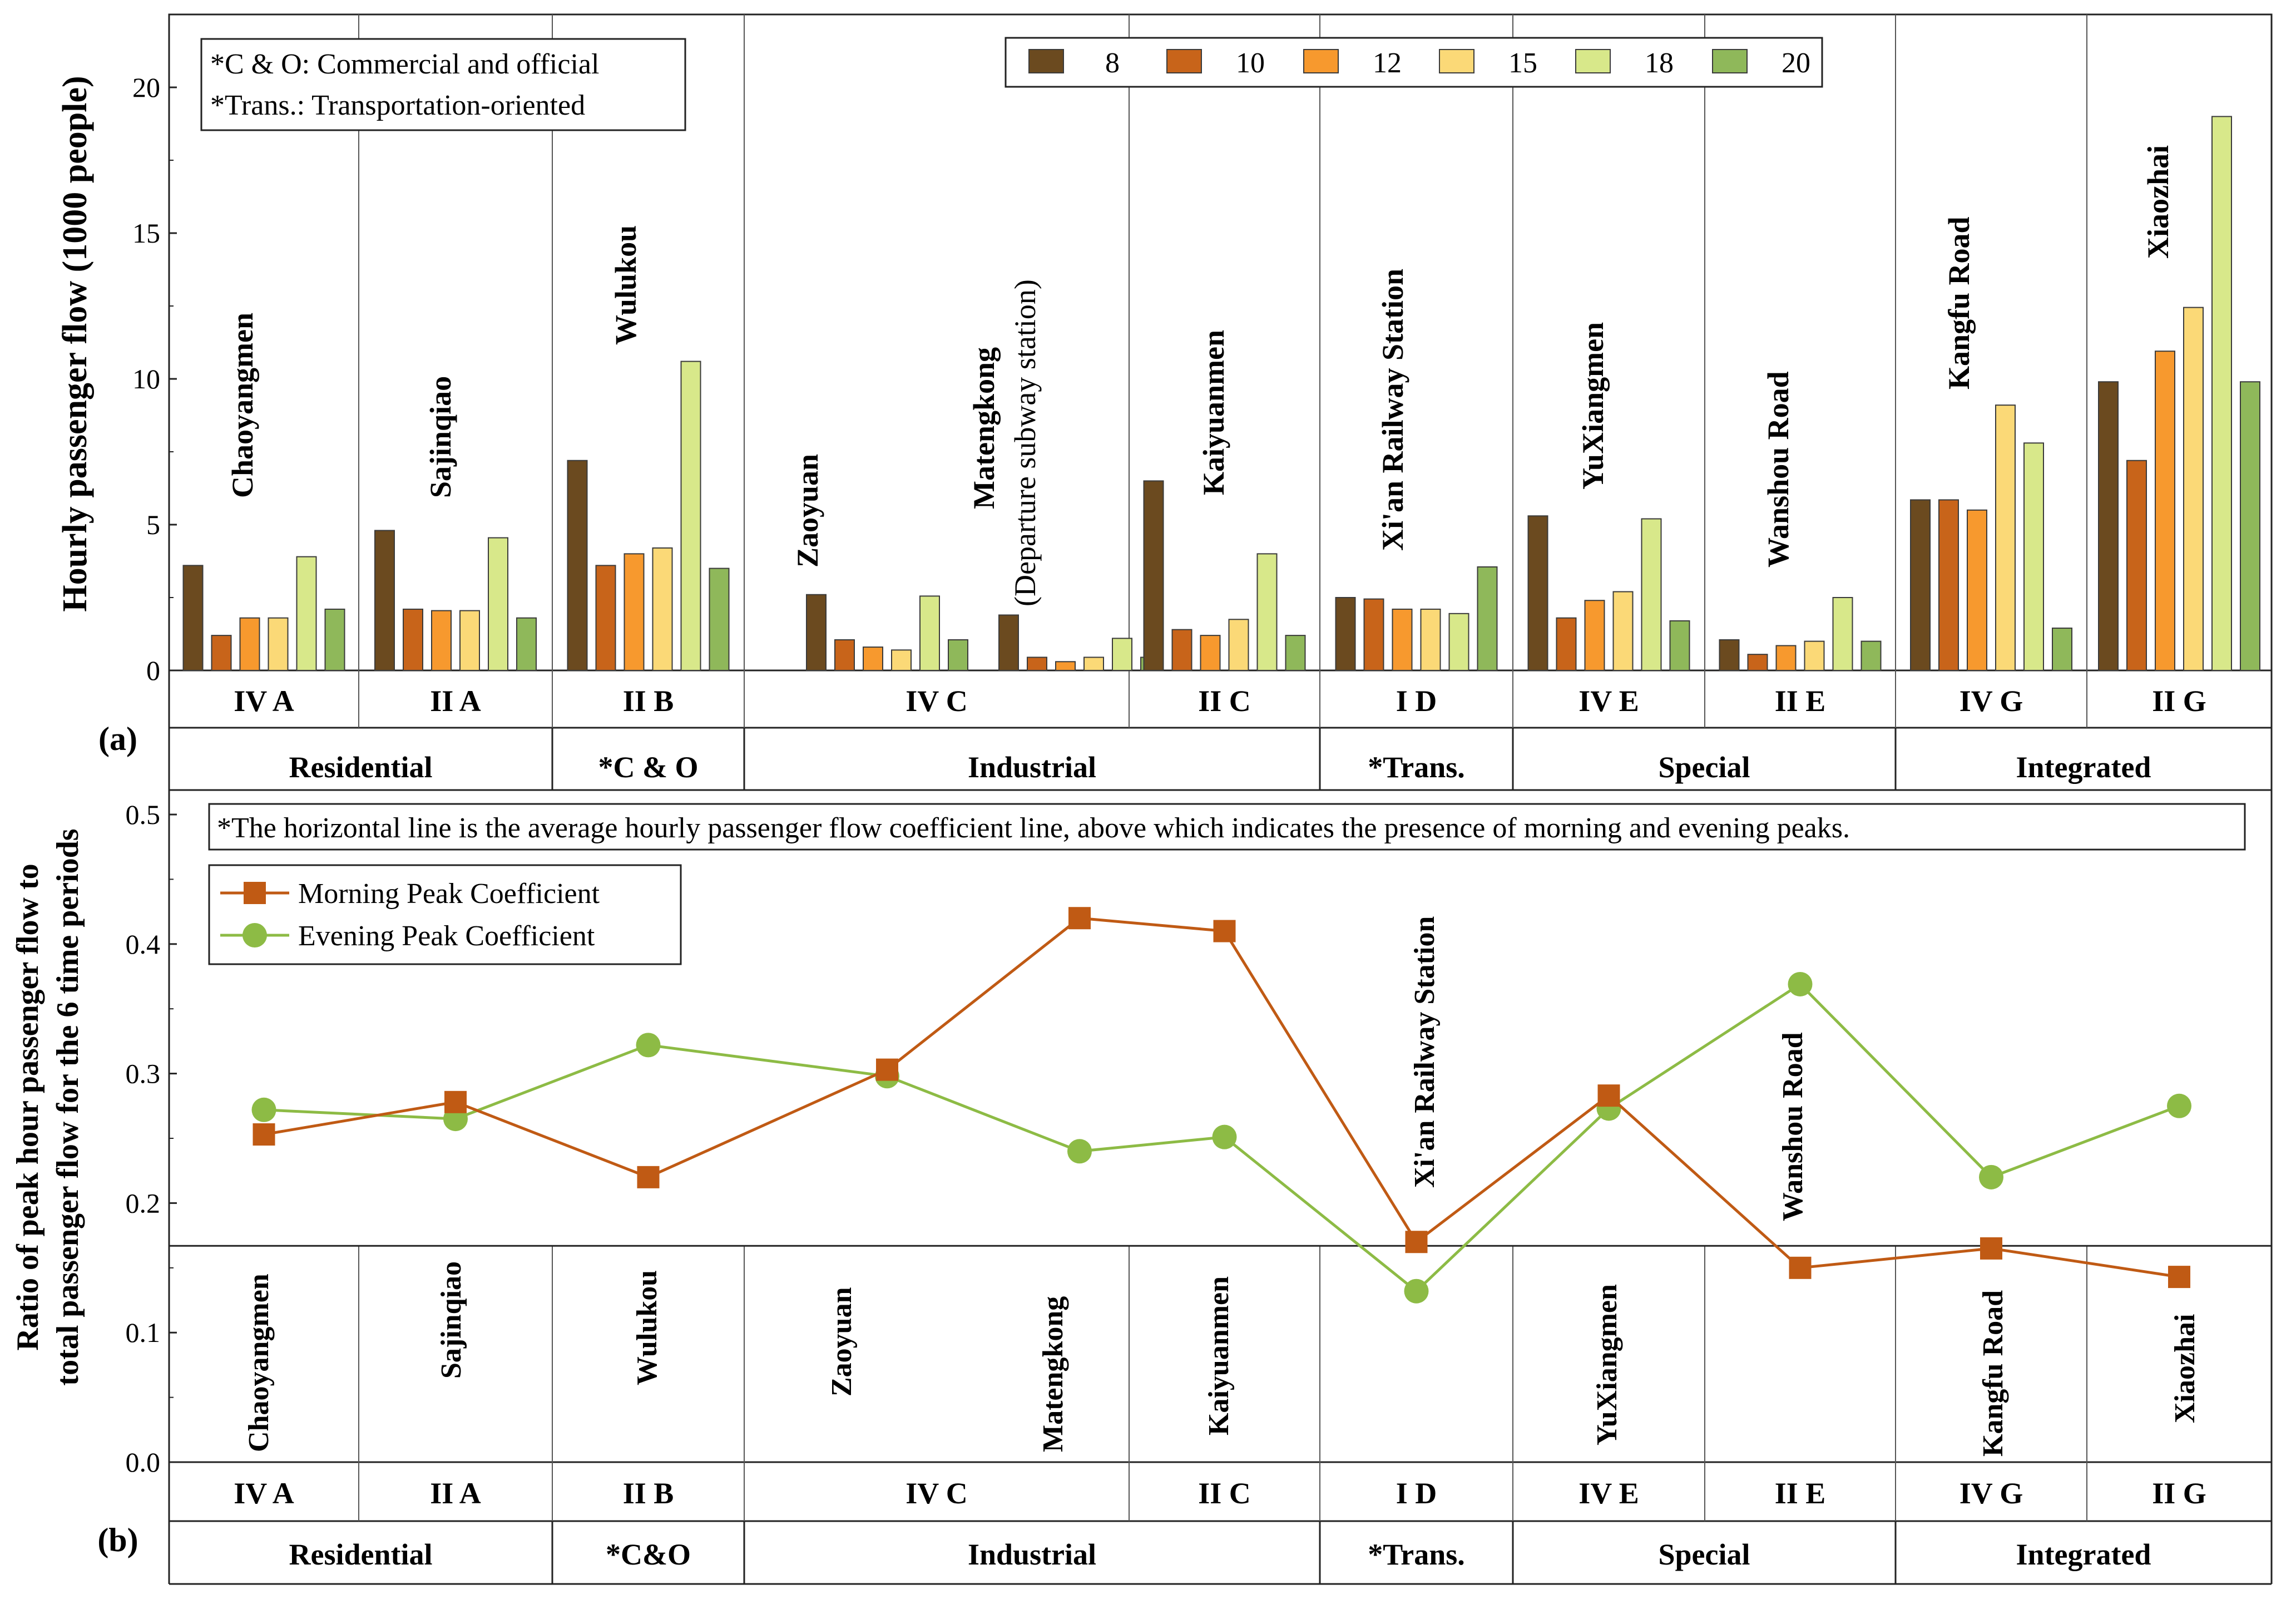  Describe the element at coordinates (1392, 410) in the screenshot. I see `station-name-a-xi-an-railway-station: Xi'an Railway Station` at that location.